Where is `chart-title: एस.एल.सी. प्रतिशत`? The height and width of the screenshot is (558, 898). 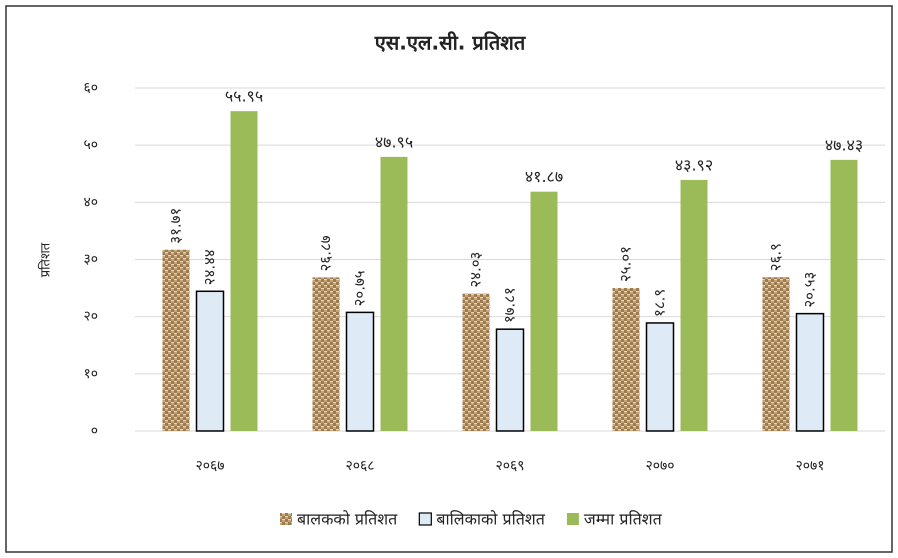 chart-title: एस.एल.सी. प्रतिशत is located at coordinates (450, 43).